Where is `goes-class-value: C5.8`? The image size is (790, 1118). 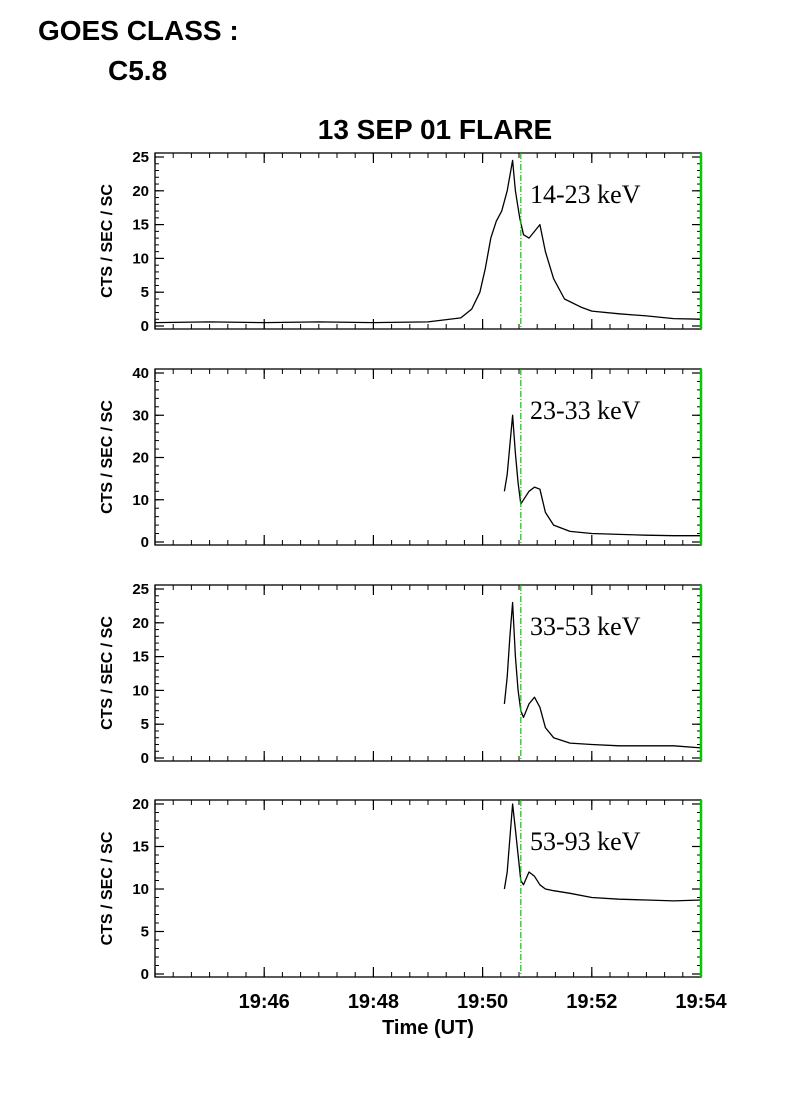
goes-class-value: C5.8 is located at coordinates (137, 70).